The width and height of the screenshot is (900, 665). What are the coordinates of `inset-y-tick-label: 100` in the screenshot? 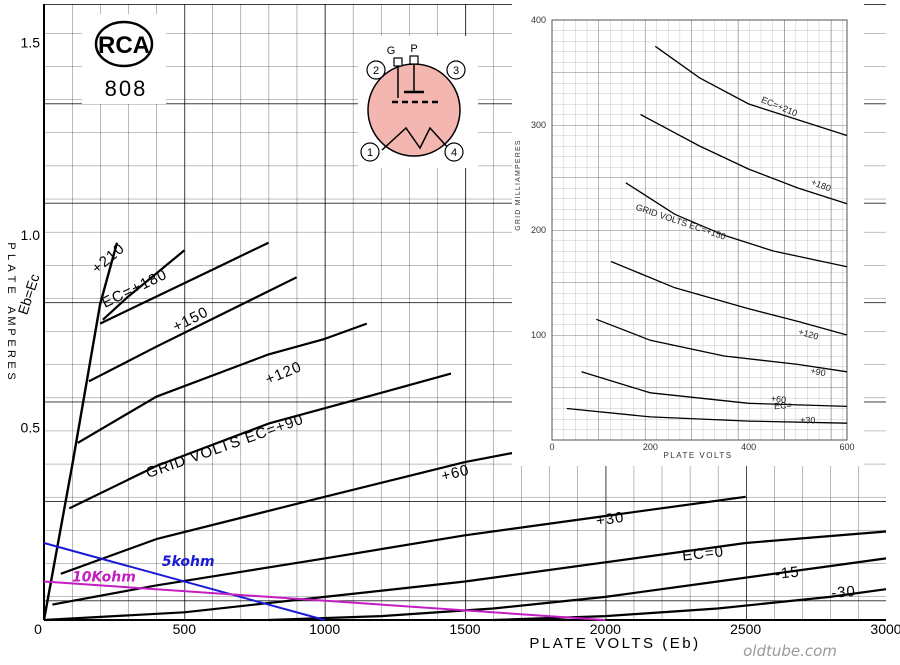 It's located at (538, 335).